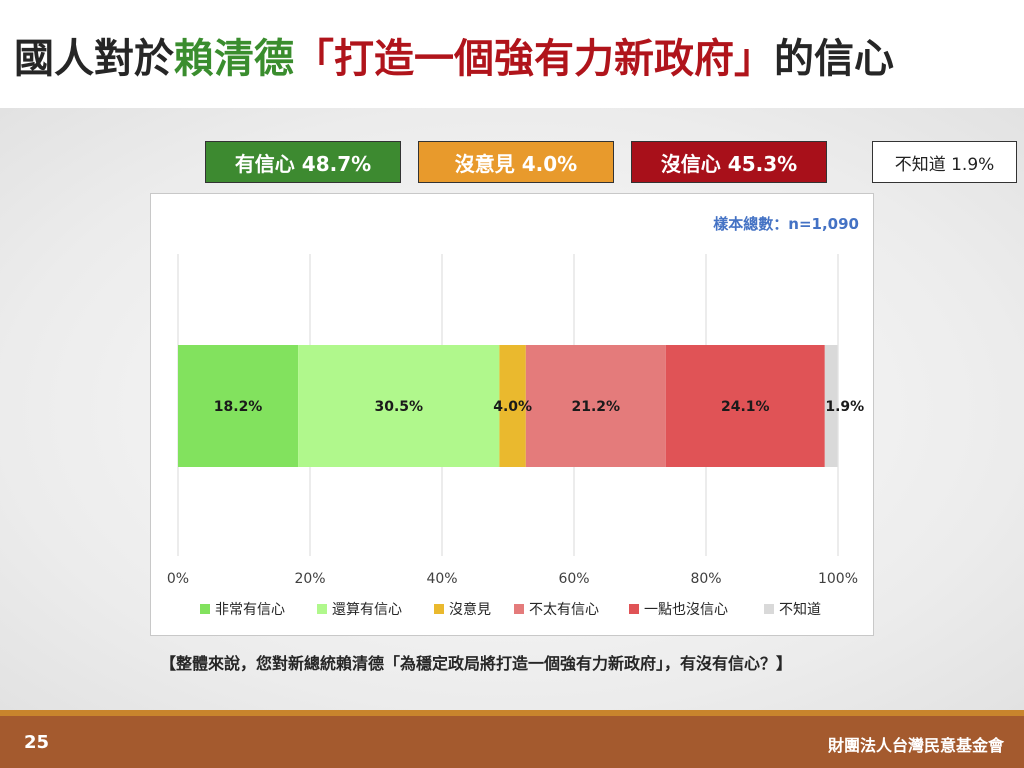 This screenshot has height=768, width=1024. What do you see at coordinates (512, 713) in the screenshot?
I see `footer-stripe` at bounding box center [512, 713].